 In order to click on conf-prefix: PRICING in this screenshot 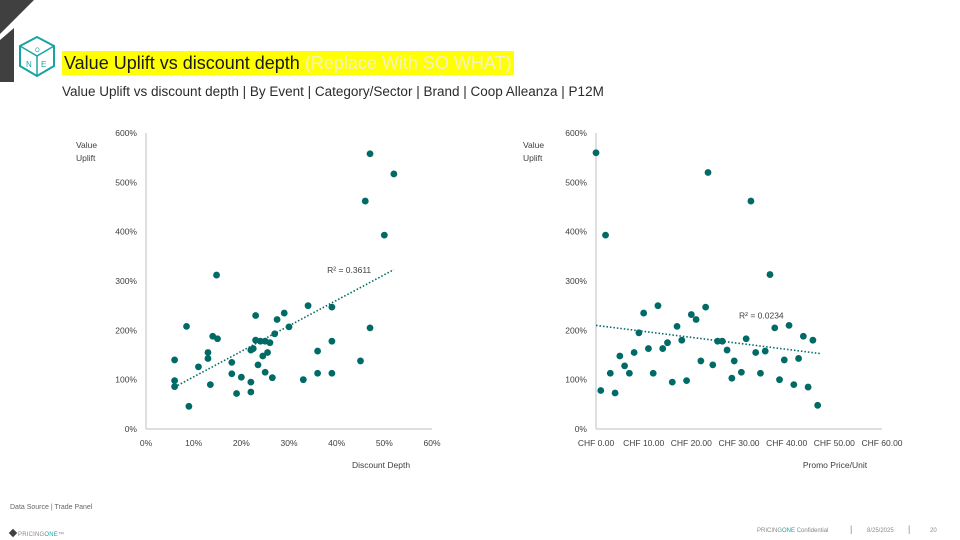, I will do `click(770, 531)`.